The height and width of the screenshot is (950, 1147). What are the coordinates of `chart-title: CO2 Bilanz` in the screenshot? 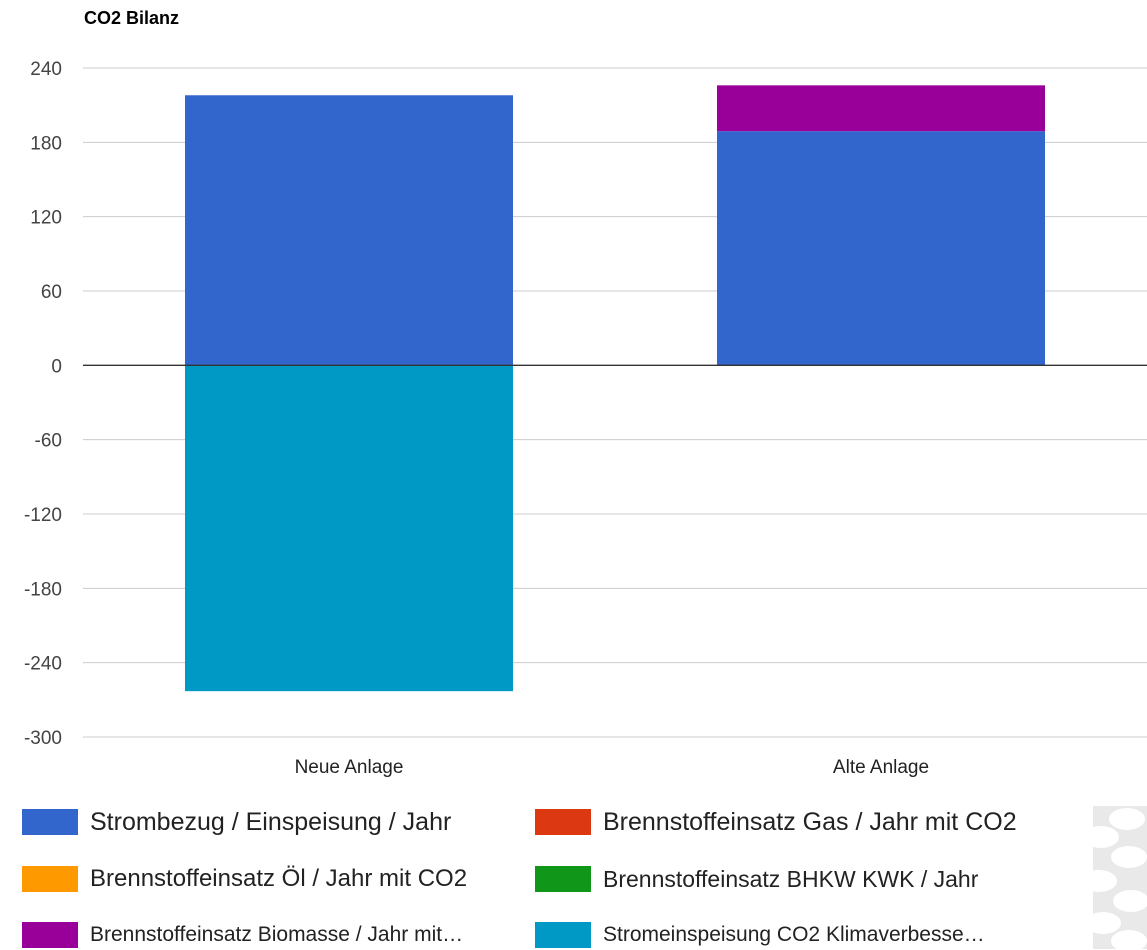 It's located at (132, 18).